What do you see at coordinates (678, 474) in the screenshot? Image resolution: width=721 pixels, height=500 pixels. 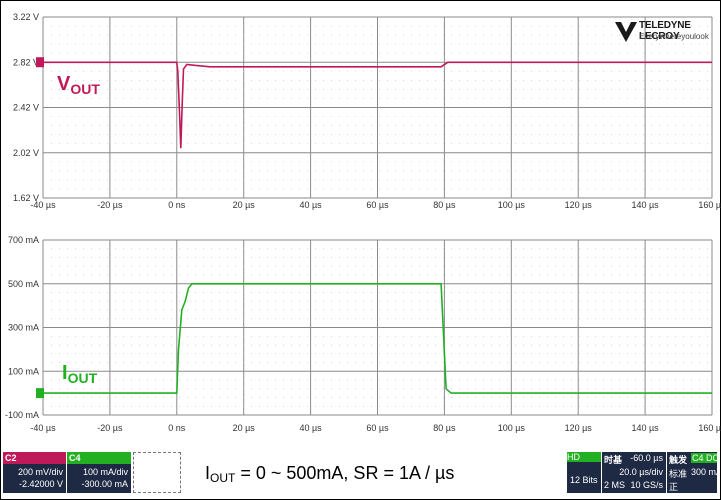 I see `trigger-mode: 标准` at bounding box center [678, 474].